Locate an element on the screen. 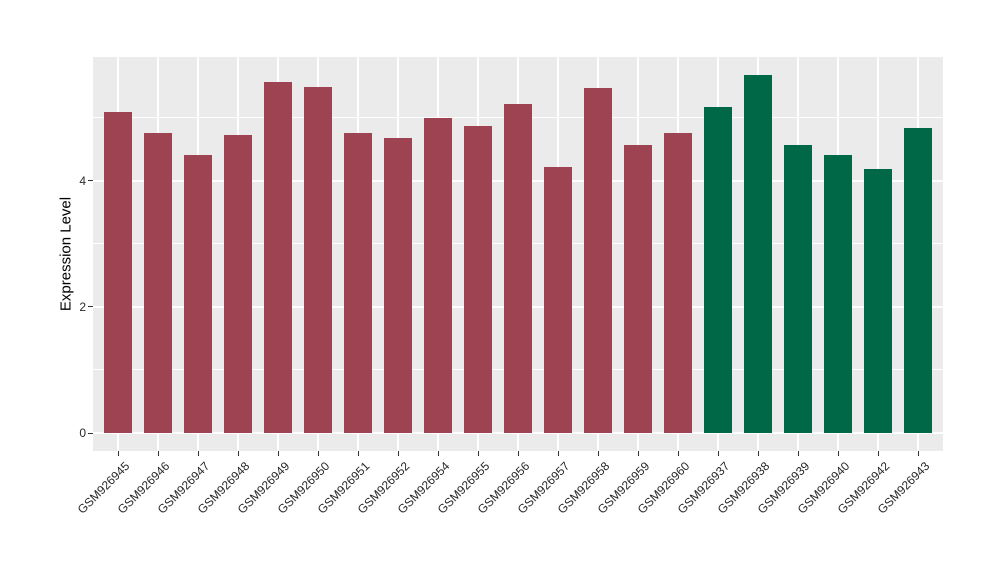  bar-GSM926949 is located at coordinates (278, 257).